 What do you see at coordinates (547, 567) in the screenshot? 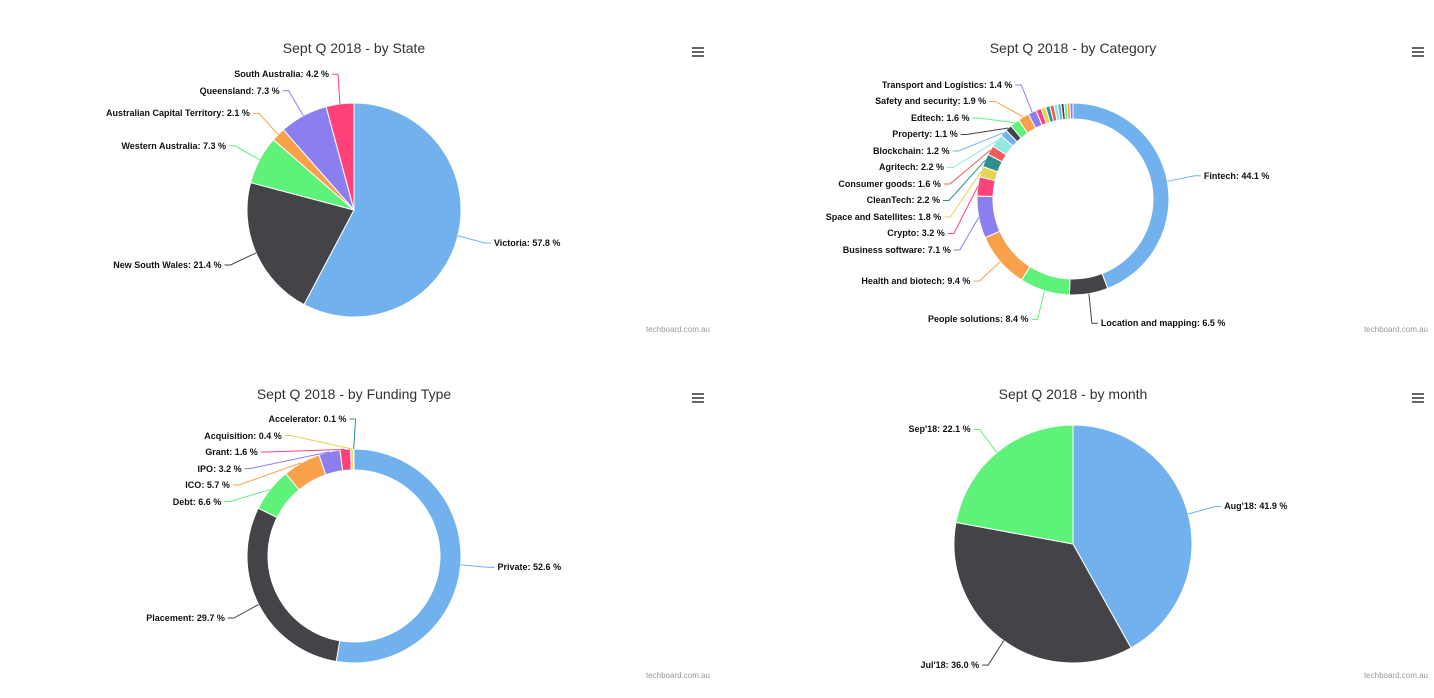
I see `label-value: 52.6 %` at bounding box center [547, 567].